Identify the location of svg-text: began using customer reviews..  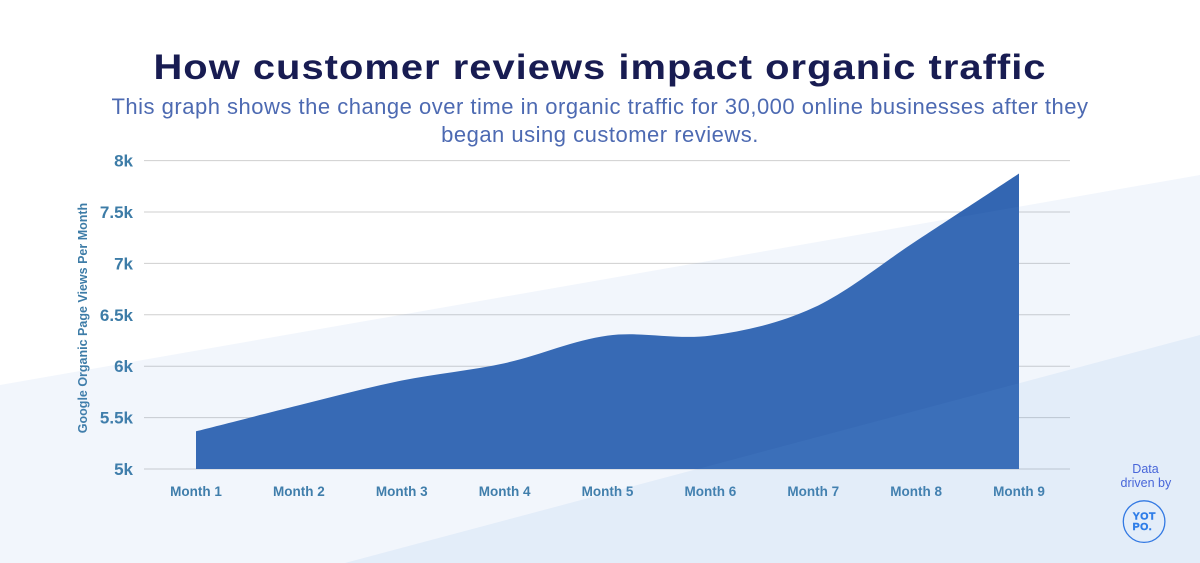
(600, 134).